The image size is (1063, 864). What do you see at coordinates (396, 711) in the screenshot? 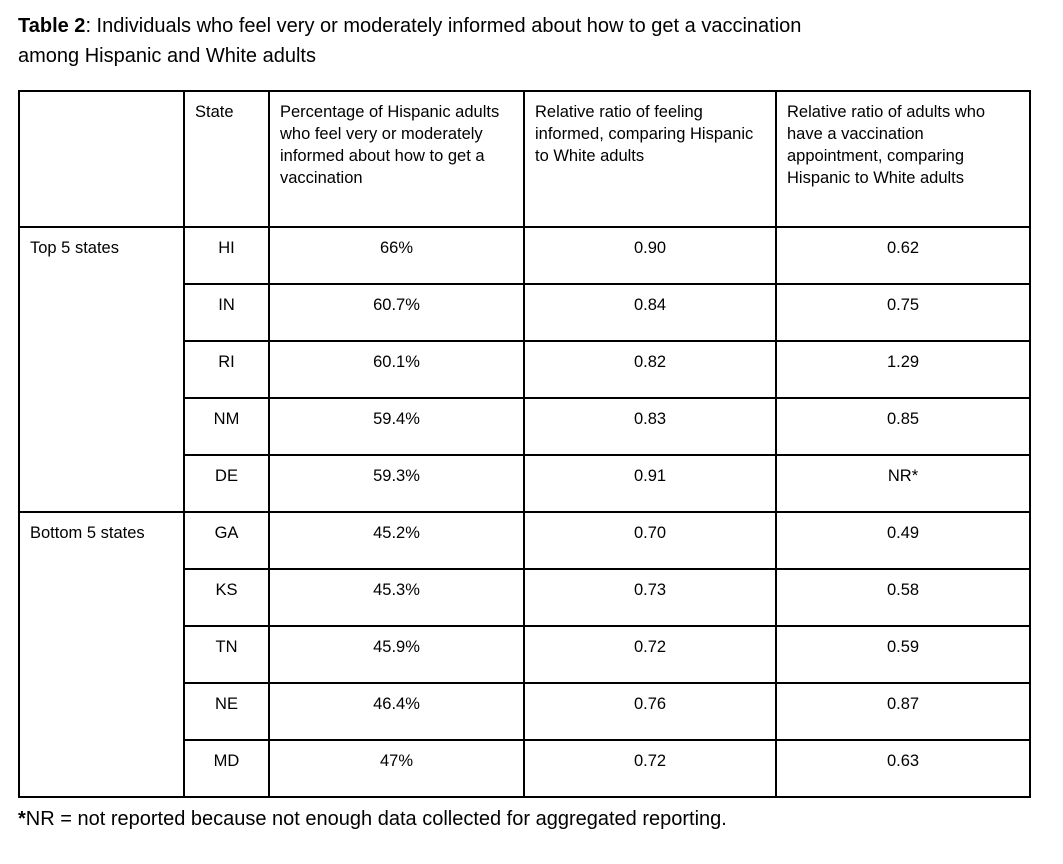
I see `percentage-cell: 46.4%` at bounding box center [396, 711].